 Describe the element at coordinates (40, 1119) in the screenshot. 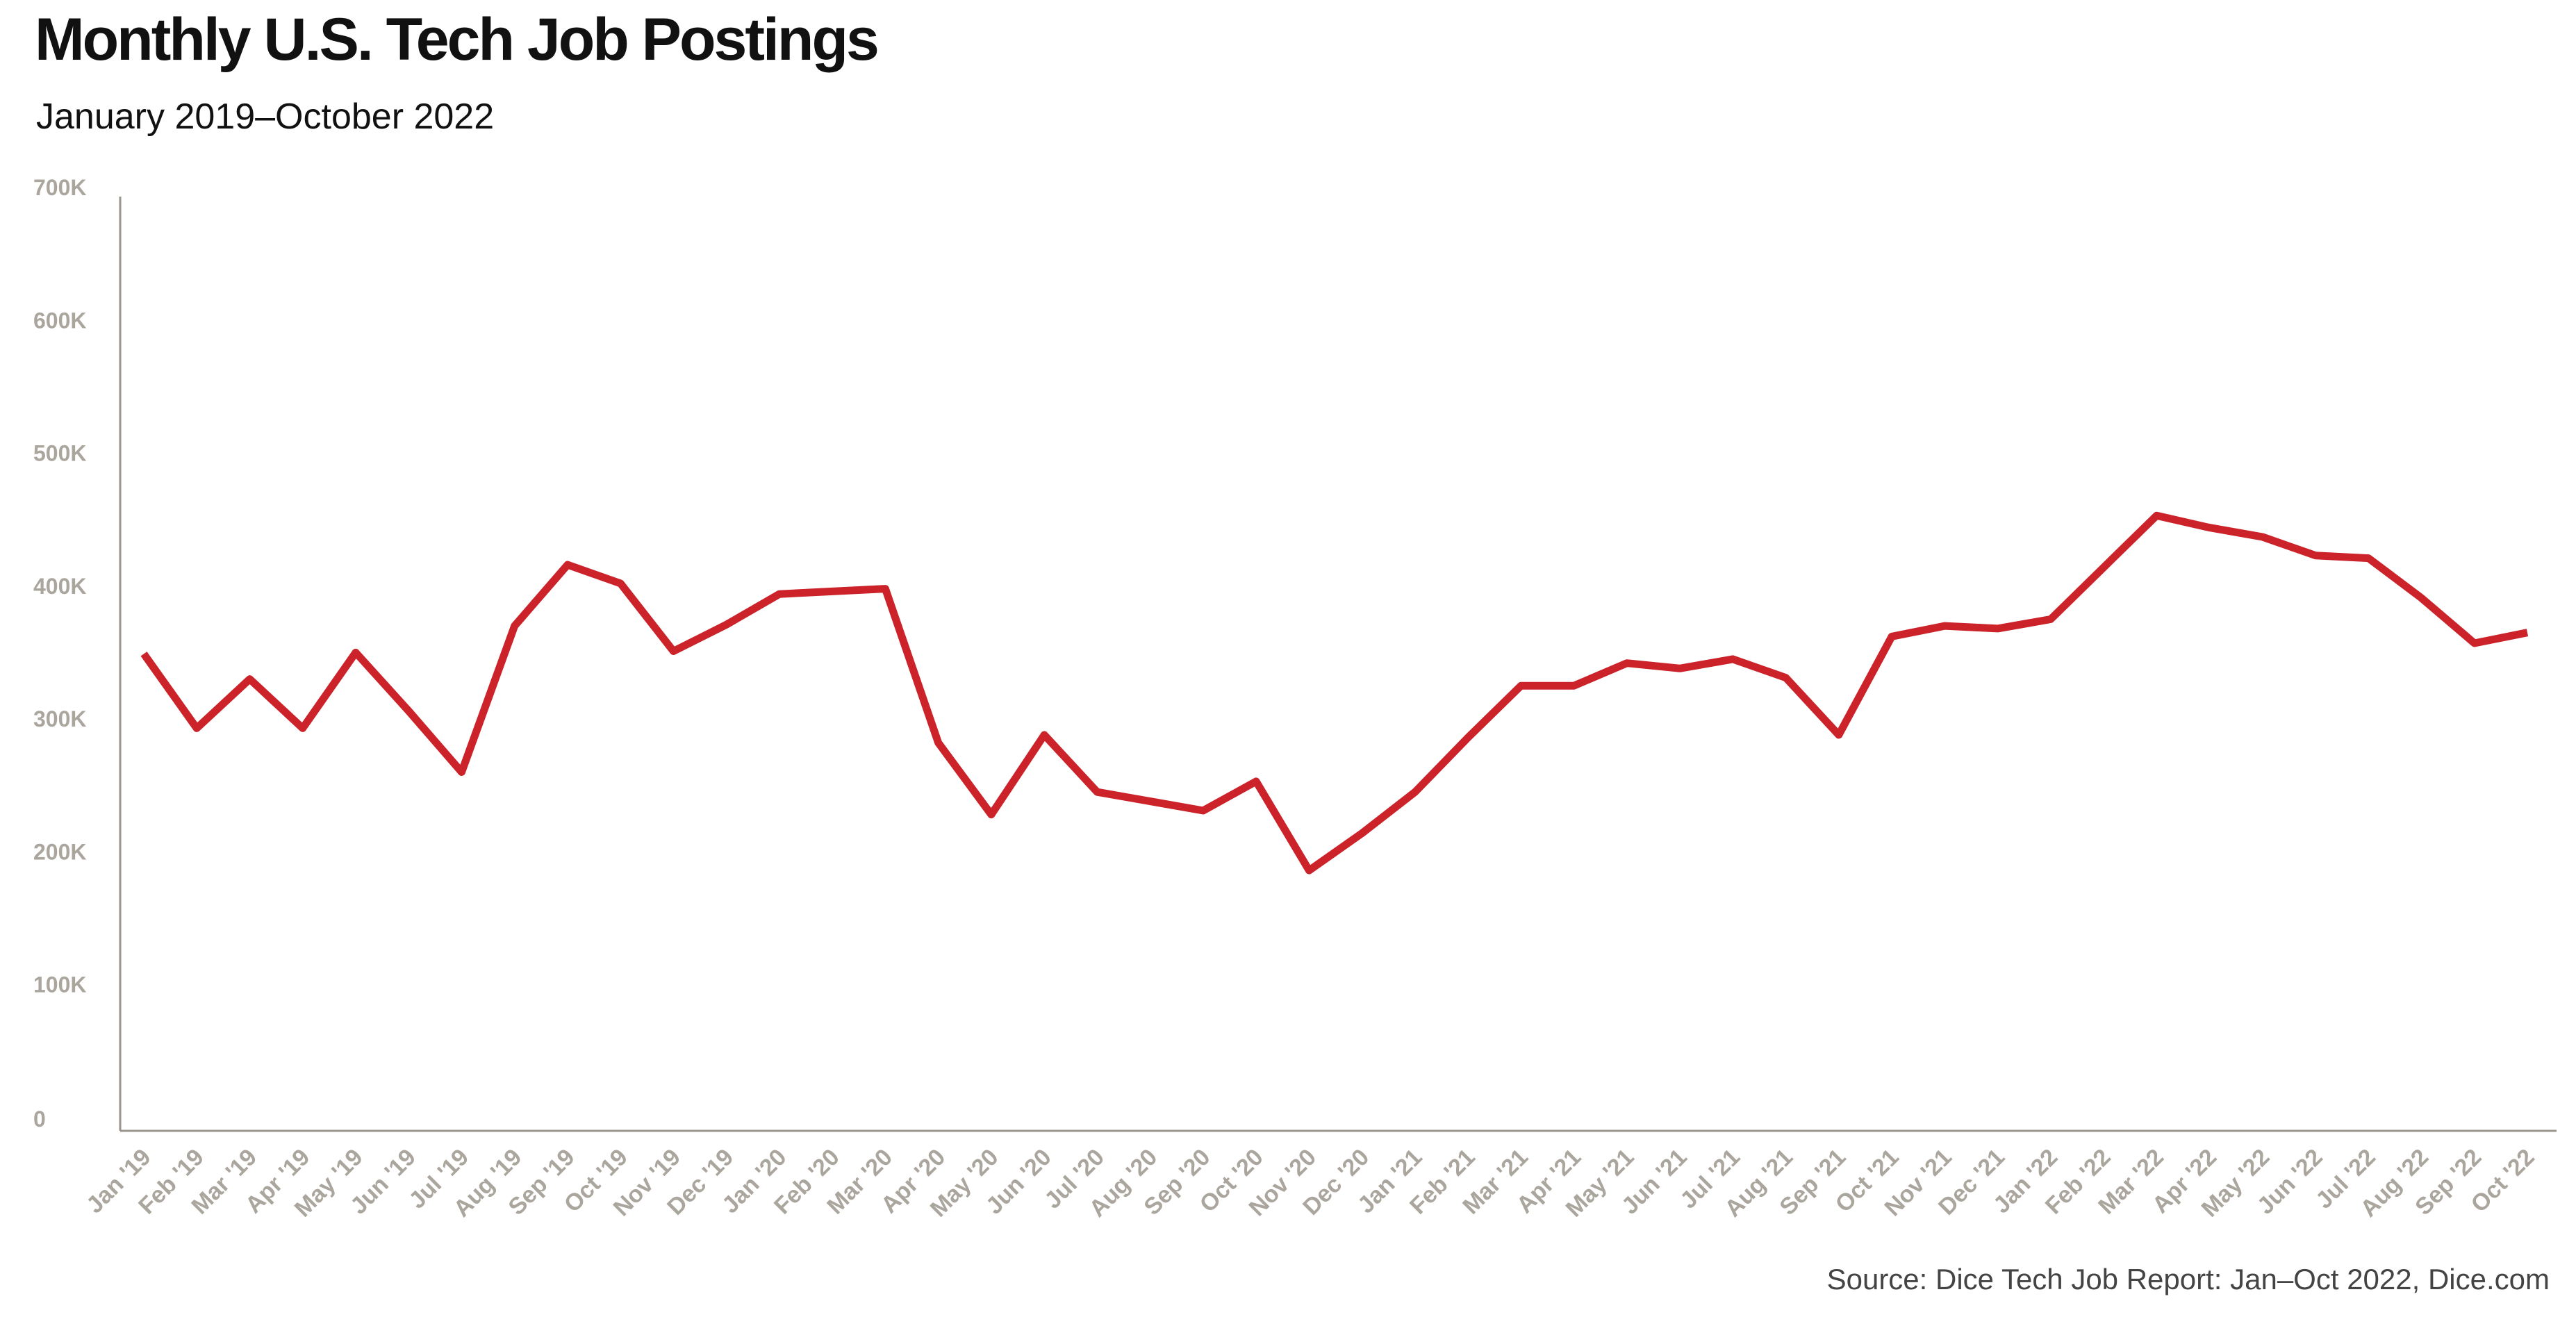

I see `y-tick-label: 0` at that location.